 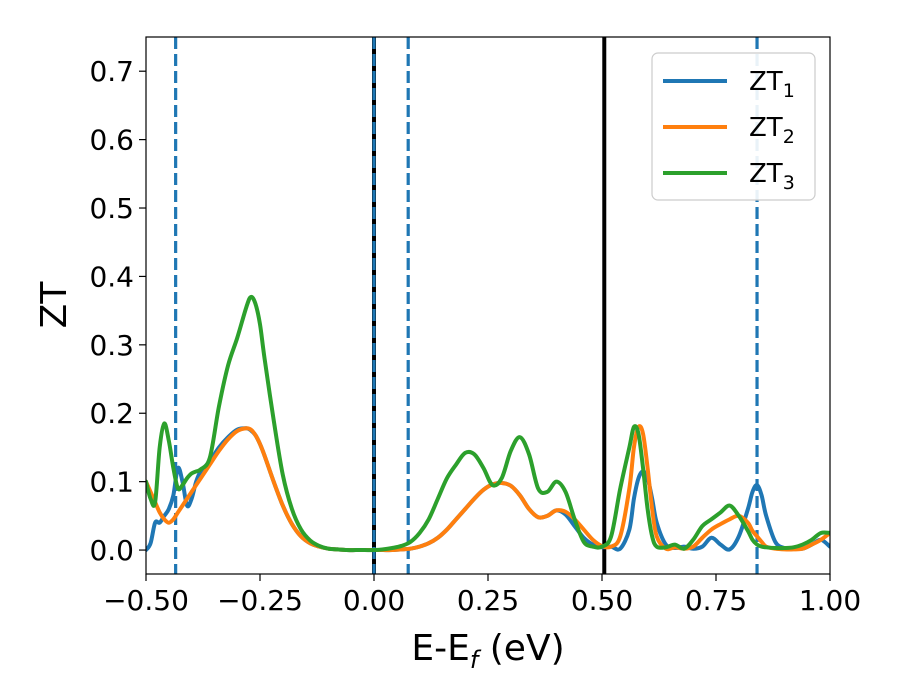 I want to click on y-tick-label: 0.7, so click(x=111, y=71).